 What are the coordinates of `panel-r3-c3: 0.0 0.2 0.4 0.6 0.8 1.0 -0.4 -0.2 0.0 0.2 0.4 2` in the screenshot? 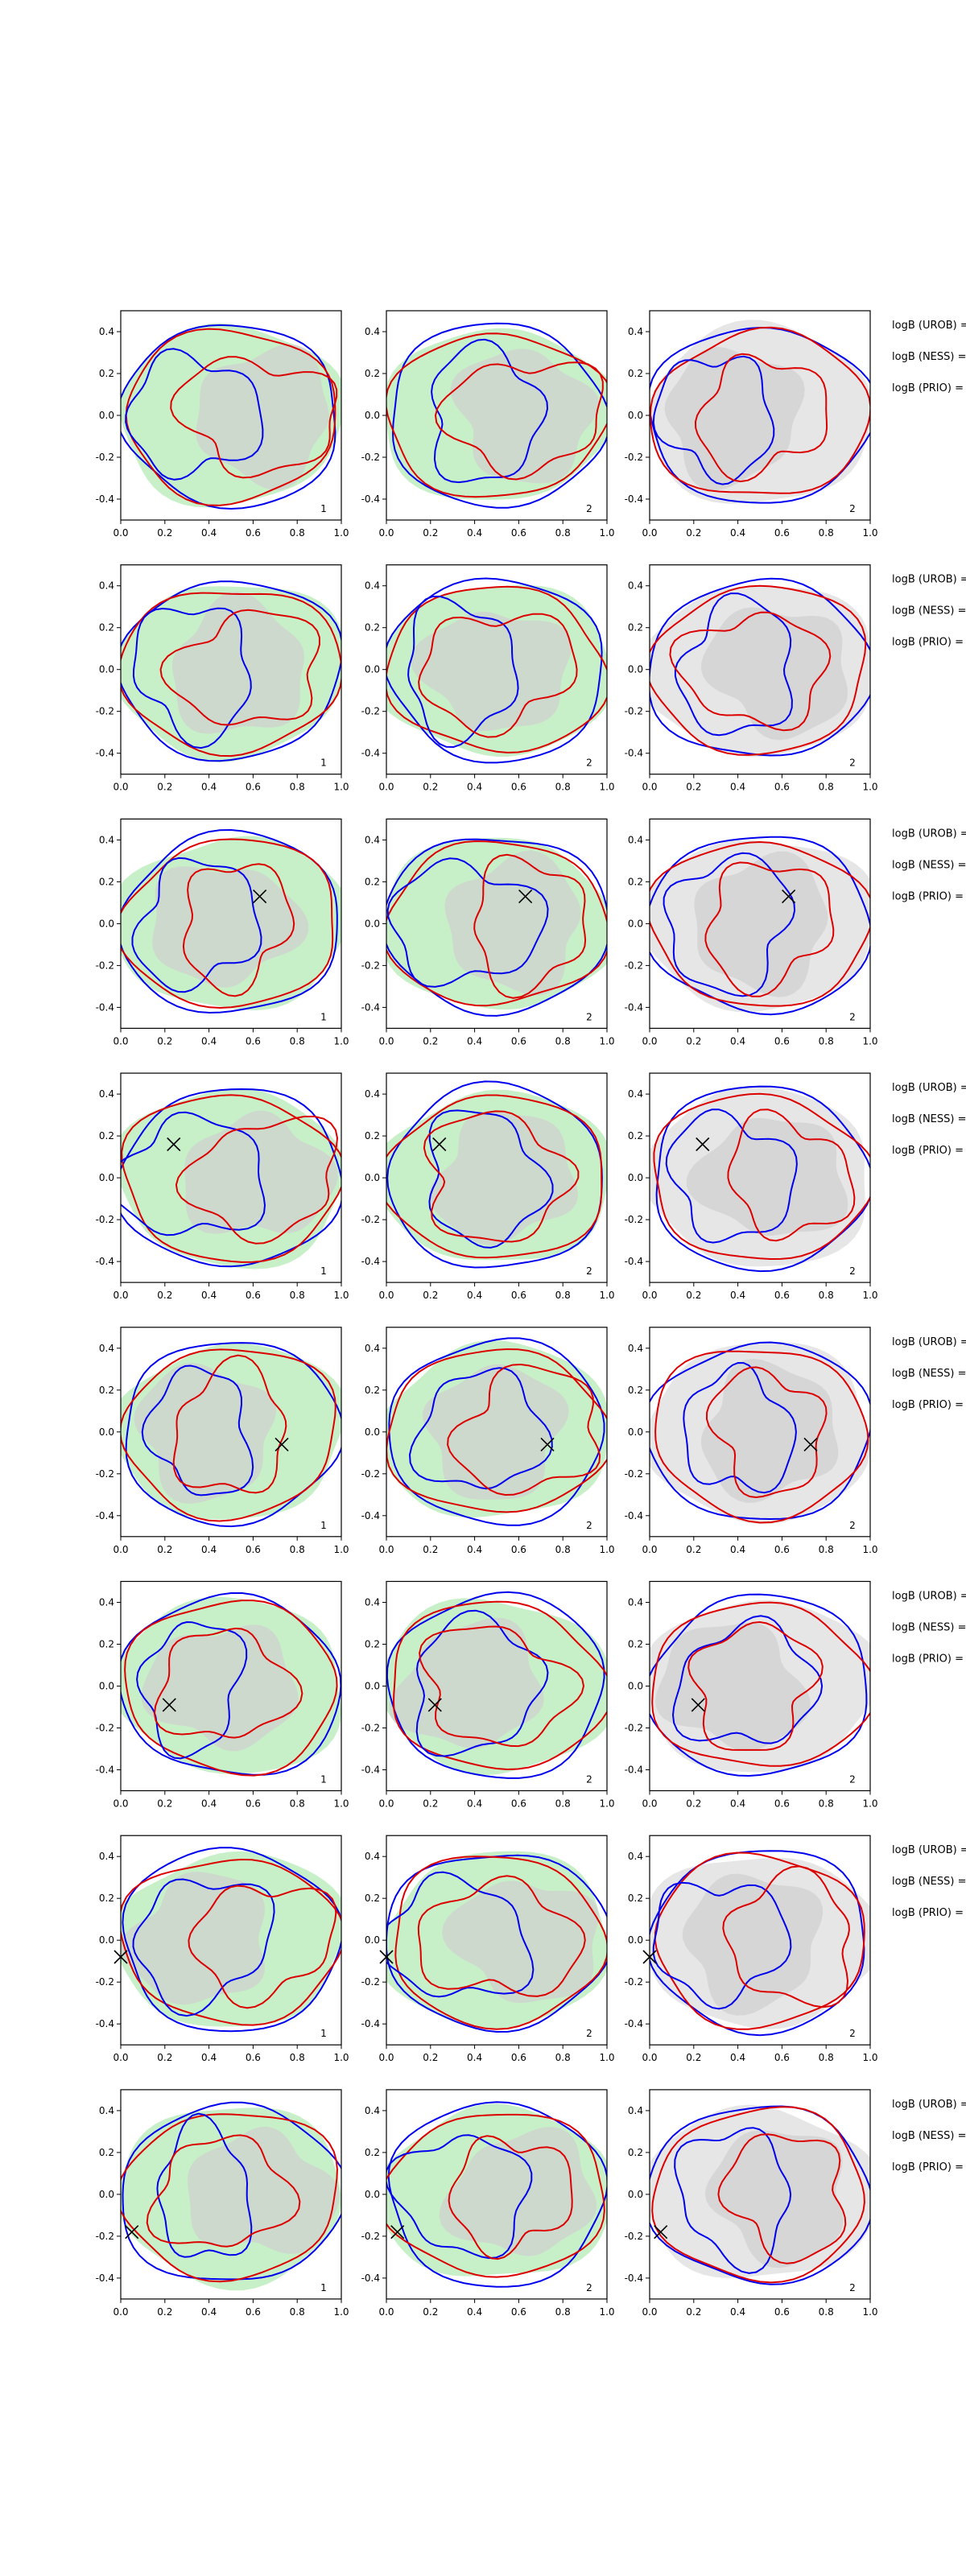 It's located at (751, 932).